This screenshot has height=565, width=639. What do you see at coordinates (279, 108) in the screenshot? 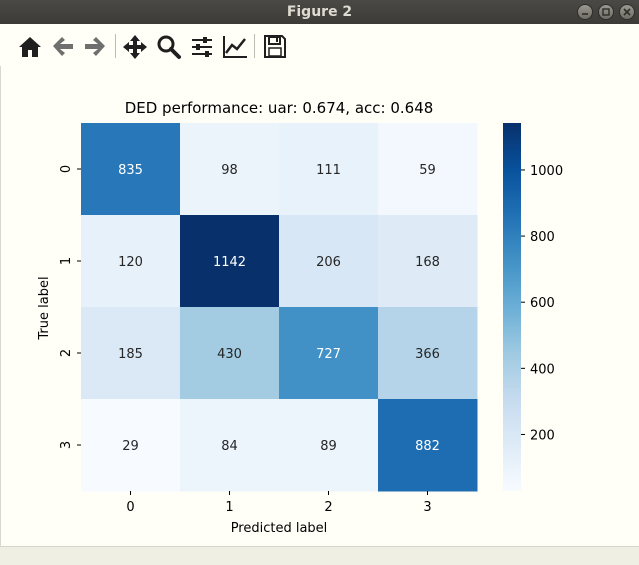
I see `chart-title: DED performance: uar: 0.674, acc: 0.648` at bounding box center [279, 108].